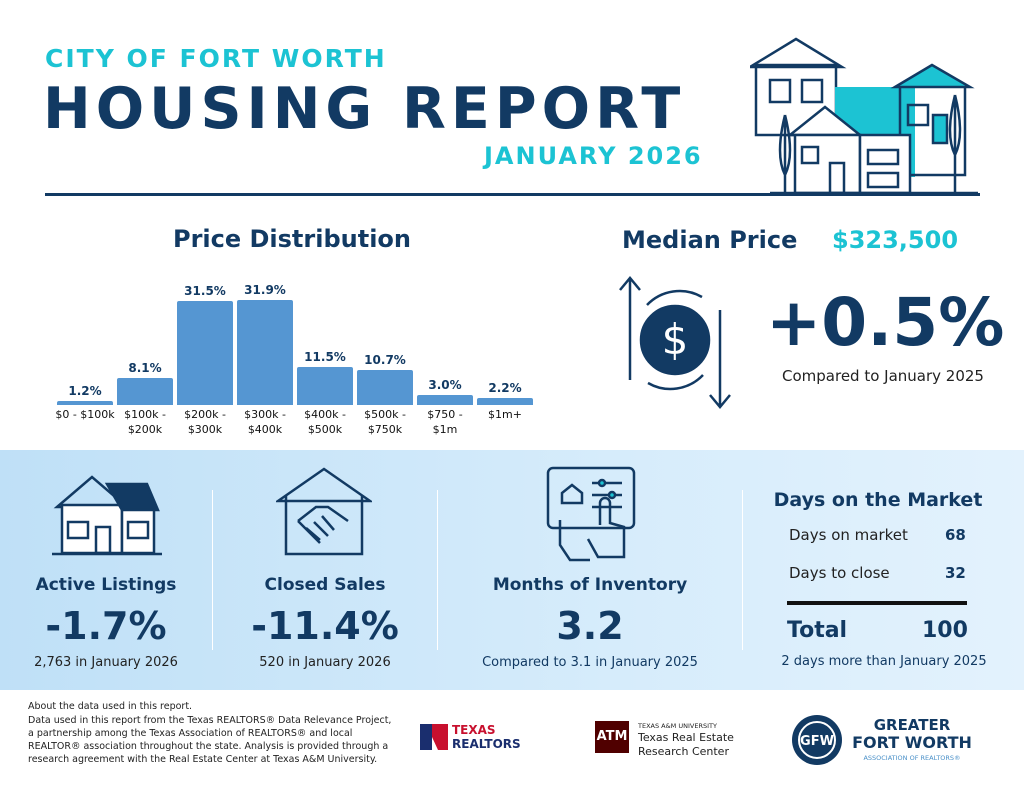 This screenshot has height=791, width=1024. What do you see at coordinates (593, 156) in the screenshot?
I see `date: JANUARY 2026` at bounding box center [593, 156].